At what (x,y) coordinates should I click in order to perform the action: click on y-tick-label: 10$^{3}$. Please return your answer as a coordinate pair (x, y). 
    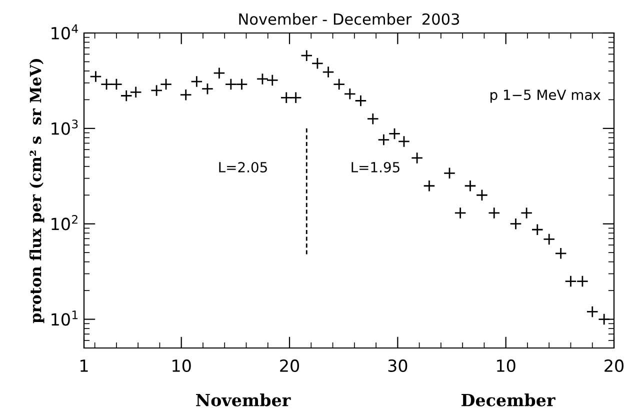
    Looking at the image, I should click on (65, 127).